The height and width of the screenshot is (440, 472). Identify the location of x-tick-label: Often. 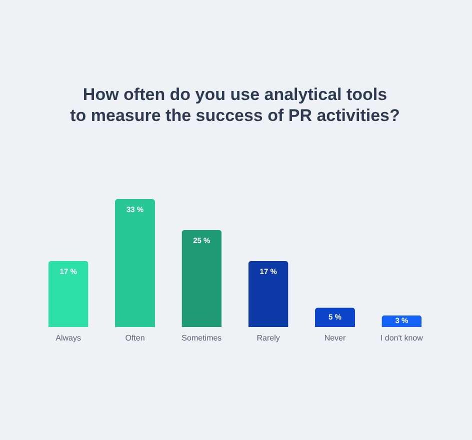
(135, 338).